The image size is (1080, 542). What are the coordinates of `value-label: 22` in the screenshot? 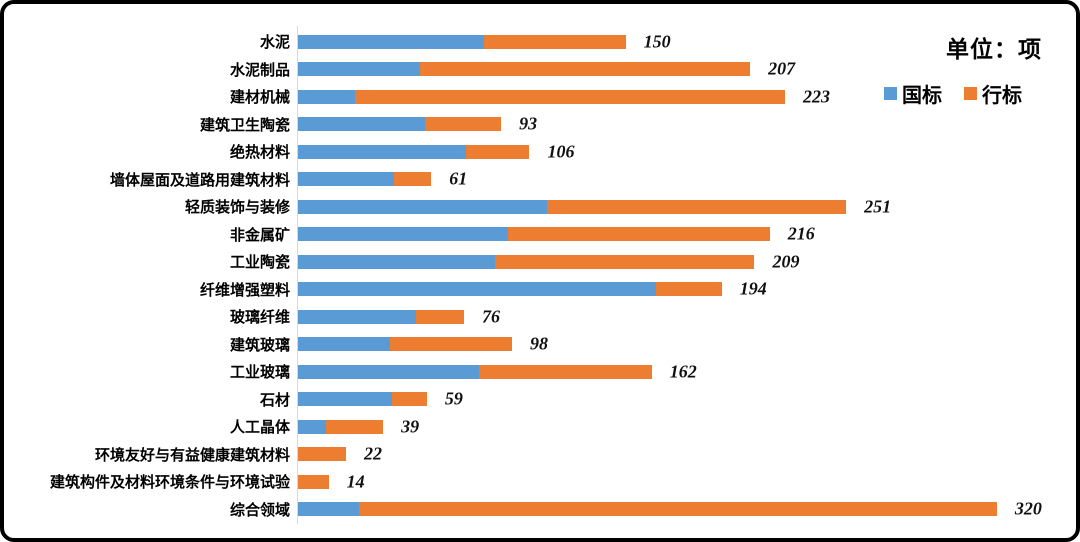 It's located at (373, 453).